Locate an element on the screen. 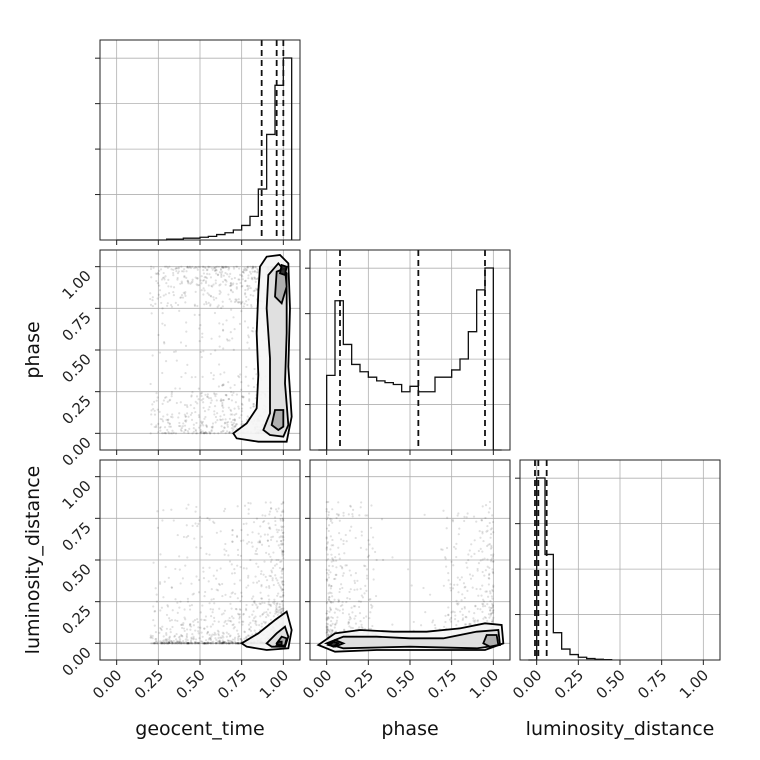 The width and height of the screenshot is (760, 760). x-tick-label: 0.00 is located at coordinates (527, 684).